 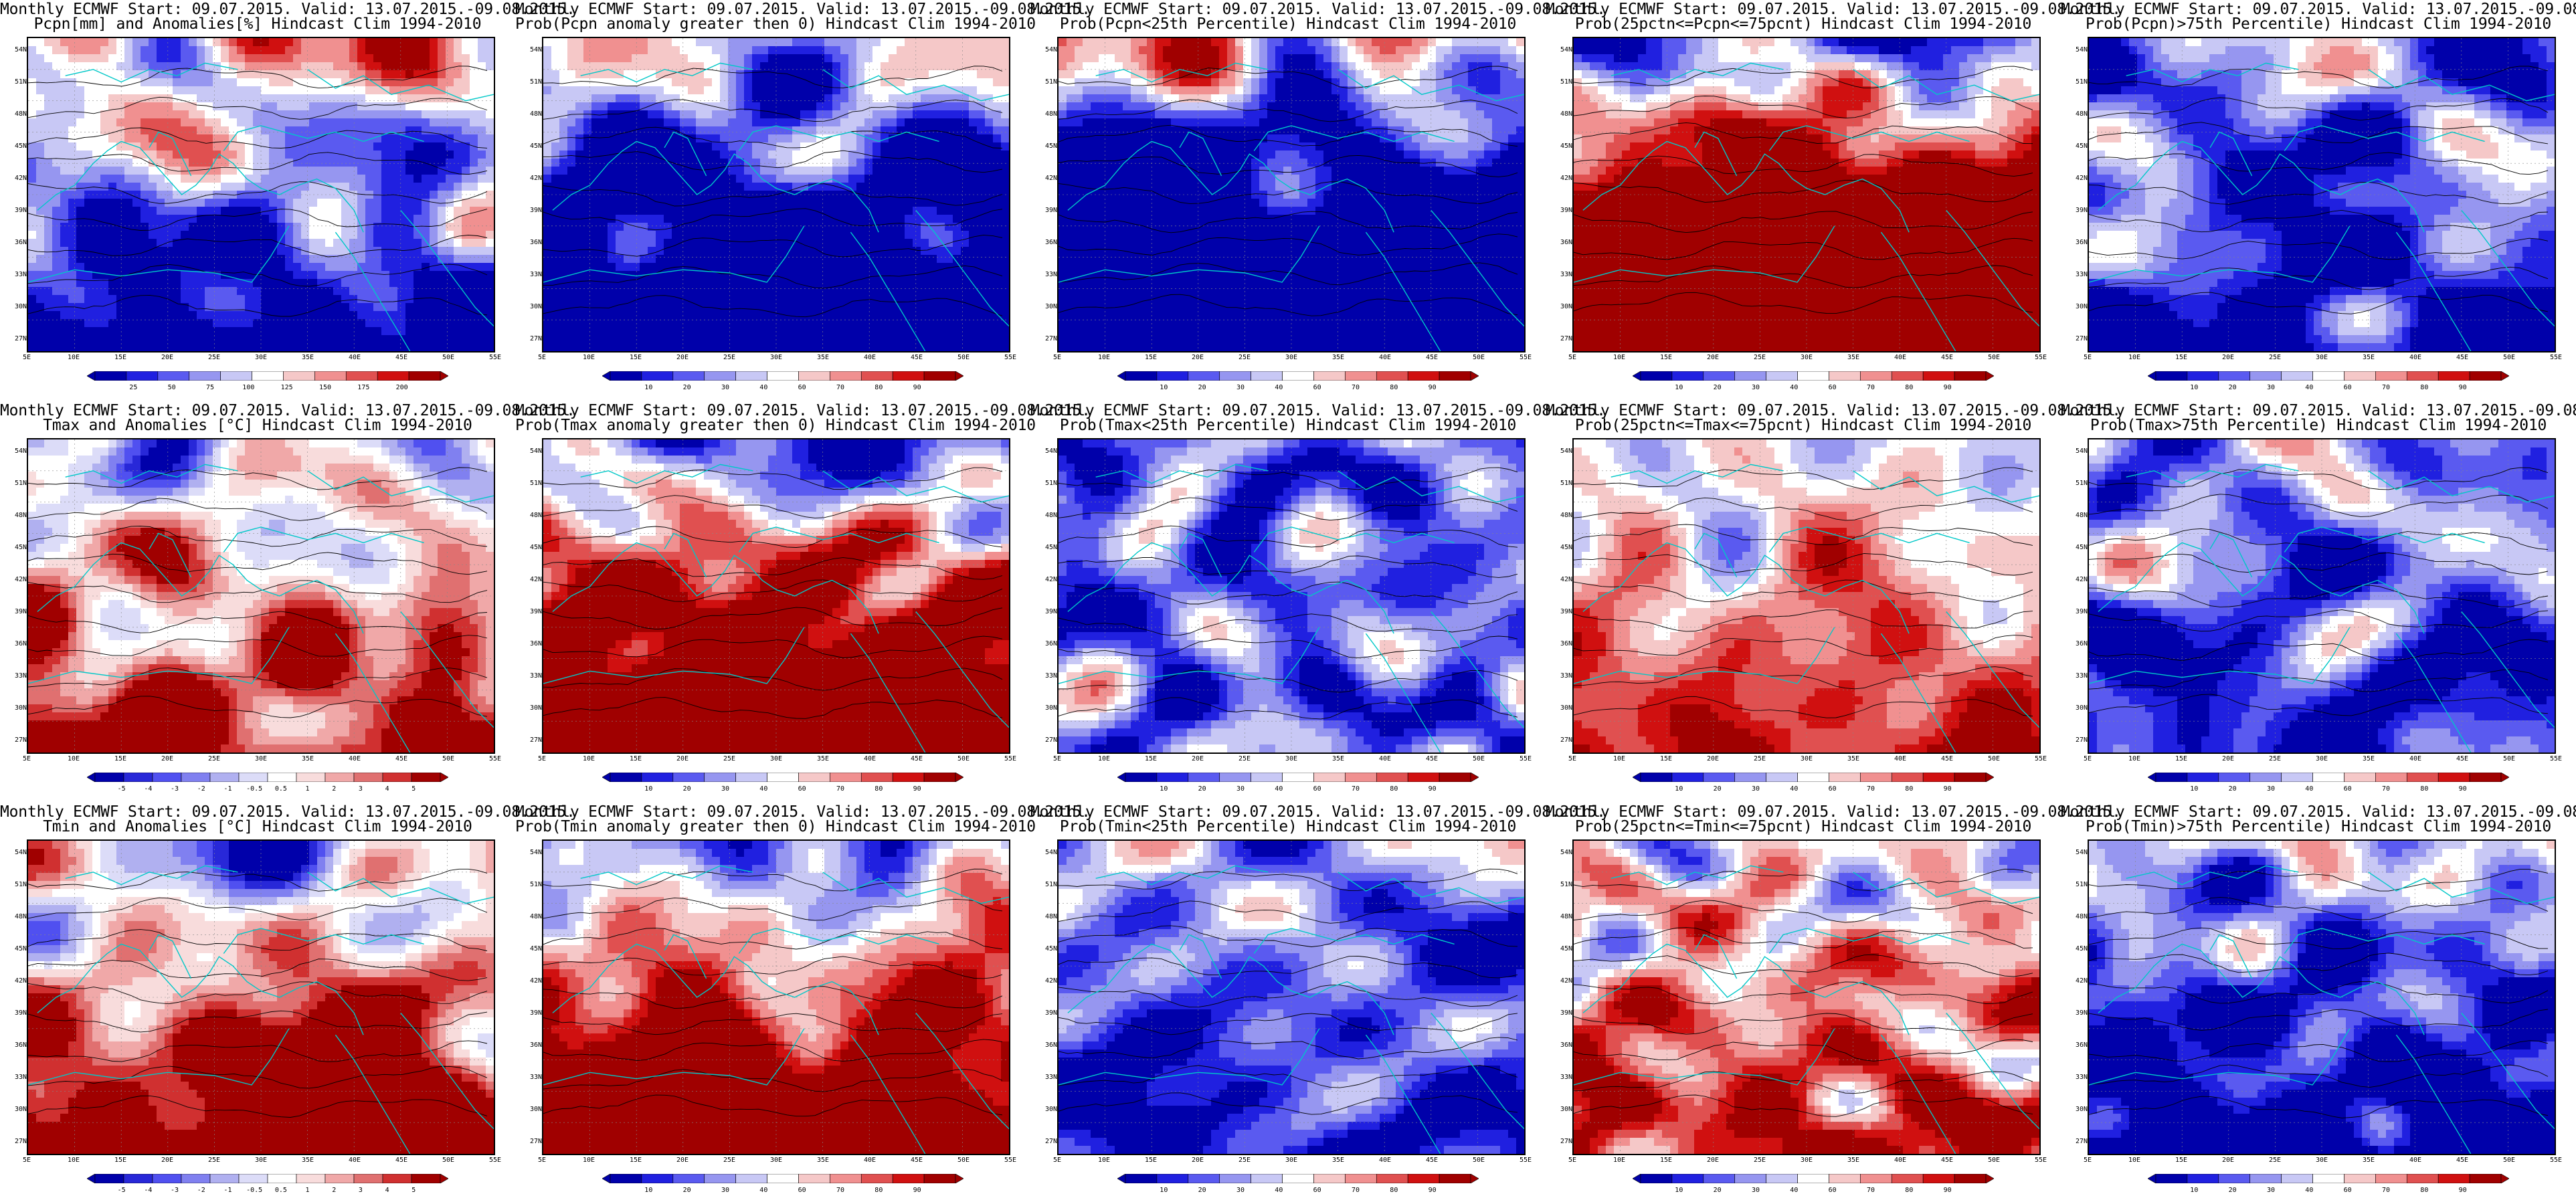 I want to click on colorbar-label: -5, so click(x=122, y=789).